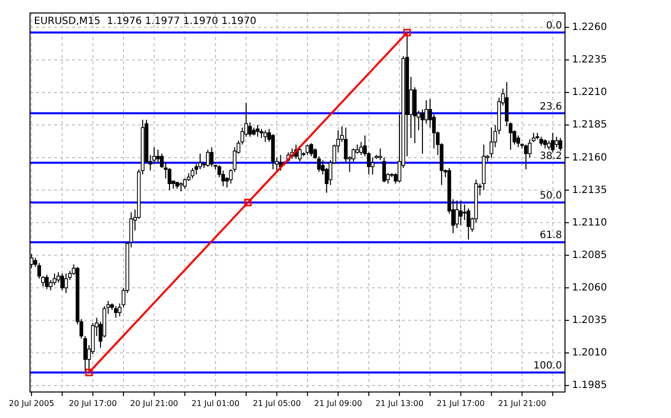 Image resolution: width=671 pixels, height=418 pixels. Describe the element at coordinates (460, 403) in the screenshot. I see `x-tick-label: 21 Jul 17:00` at that location.